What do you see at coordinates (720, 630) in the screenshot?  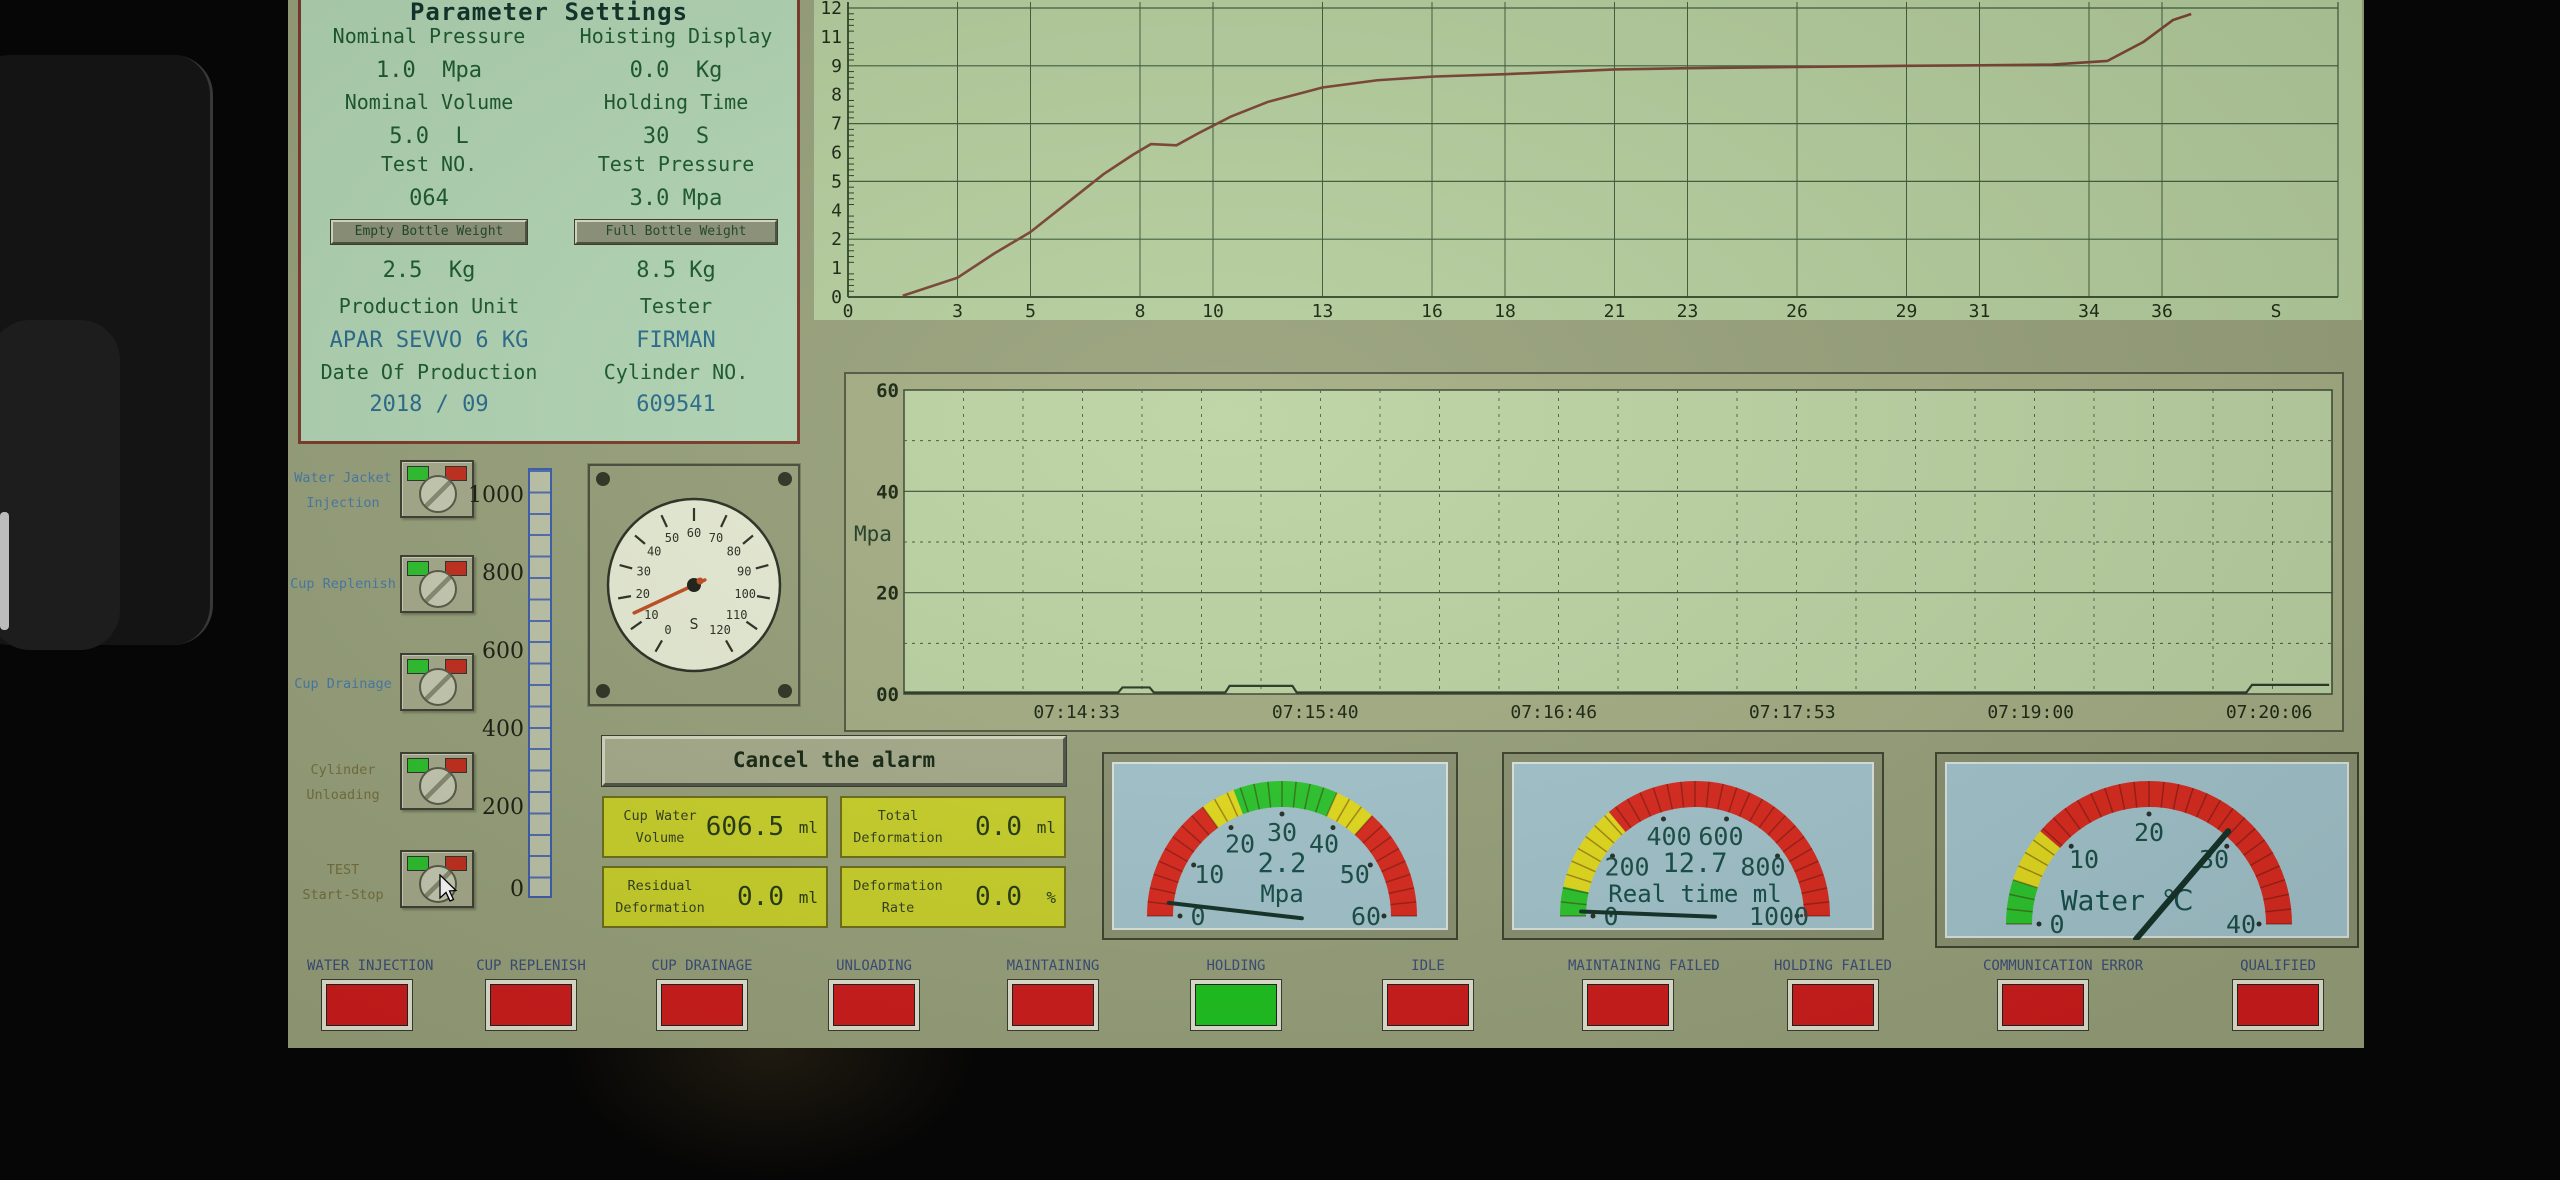 I see `svg-text: 120` at bounding box center [720, 630].